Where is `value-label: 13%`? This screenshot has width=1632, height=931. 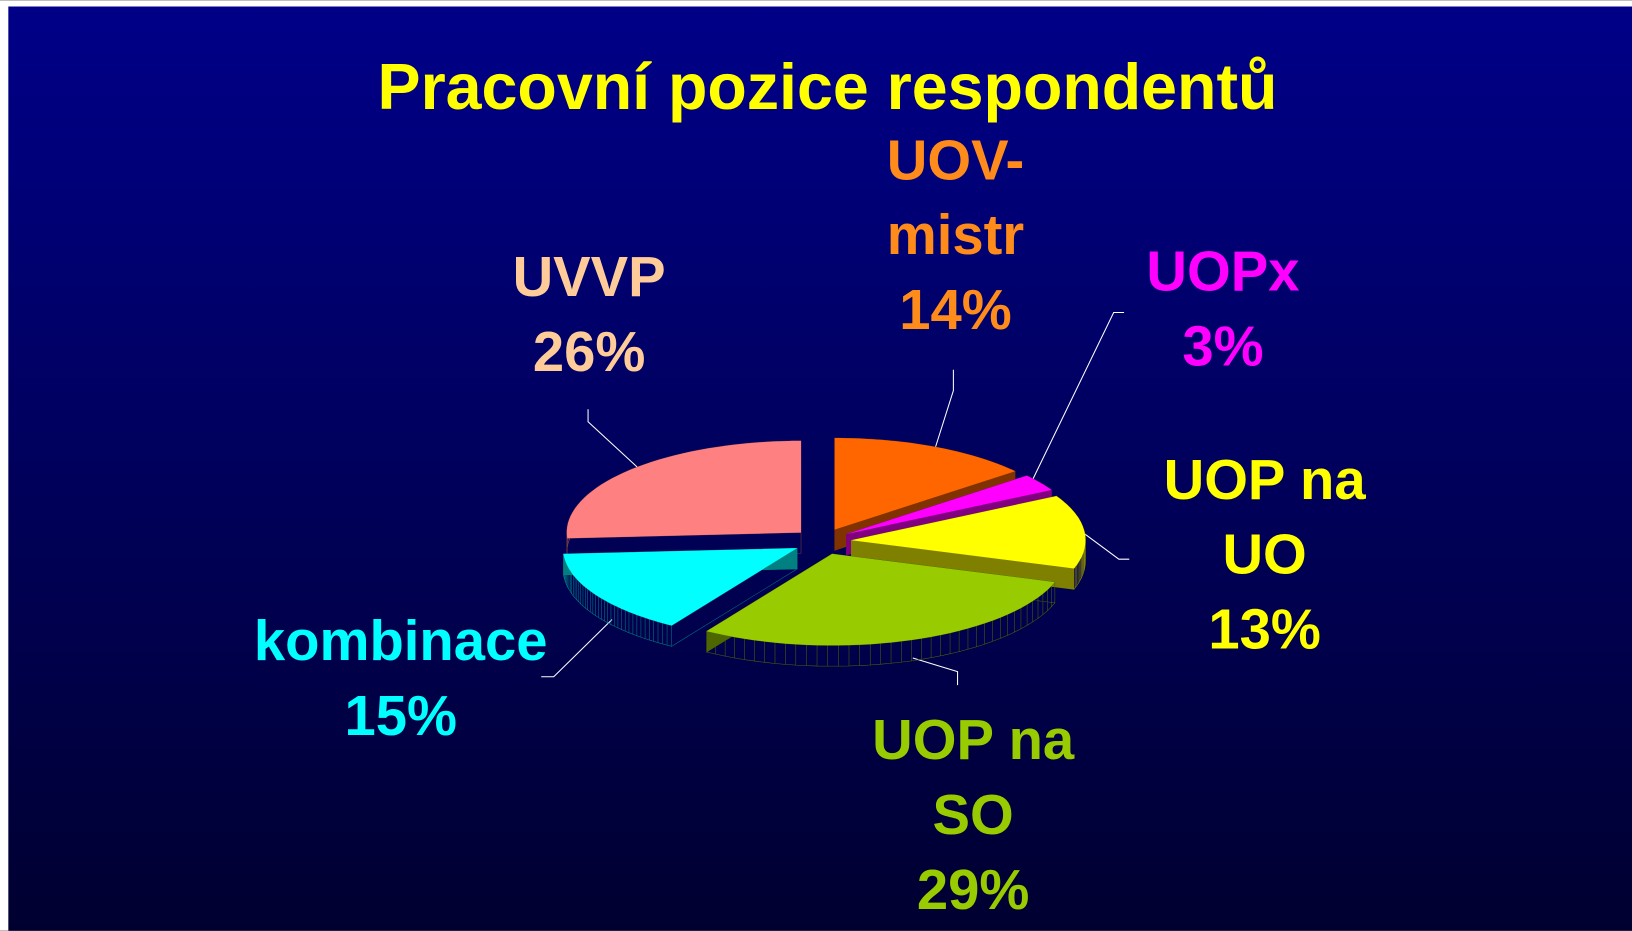
value-label: 13% is located at coordinates (1264, 630).